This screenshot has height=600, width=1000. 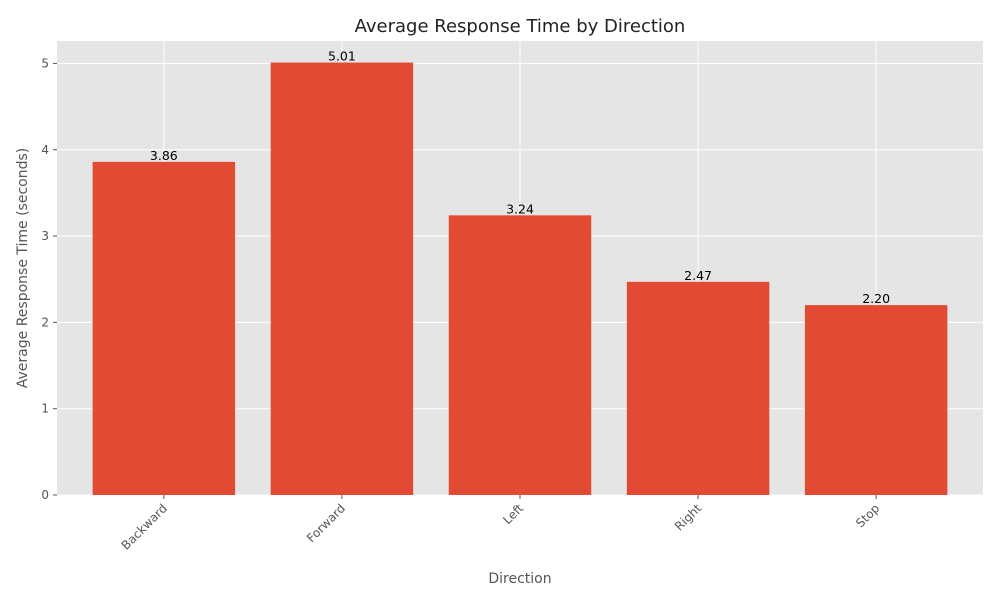 What do you see at coordinates (164, 155) in the screenshot?
I see `data-label-backward: 3.86` at bounding box center [164, 155].